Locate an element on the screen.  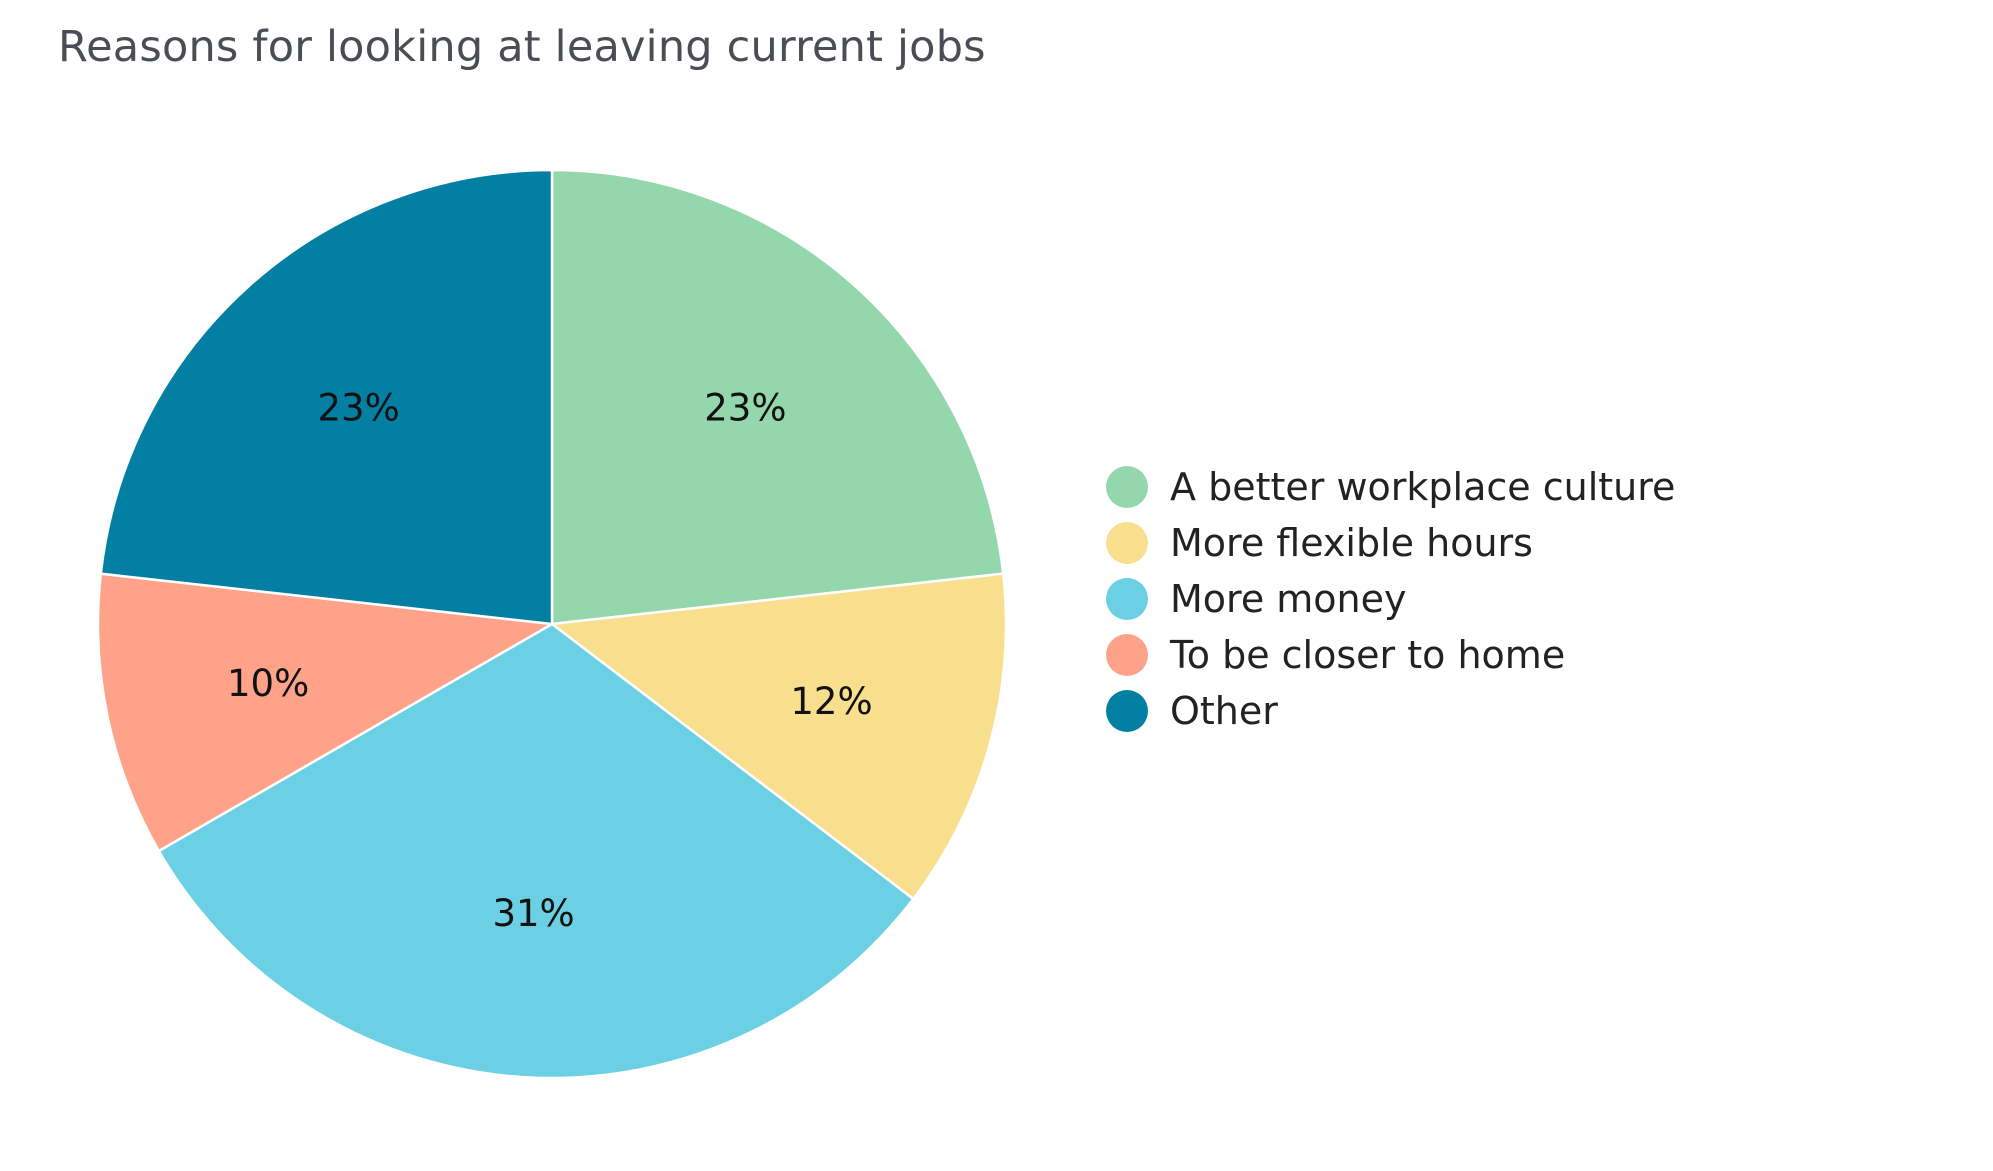
slice-label-1: 12% is located at coordinates (831, 701).